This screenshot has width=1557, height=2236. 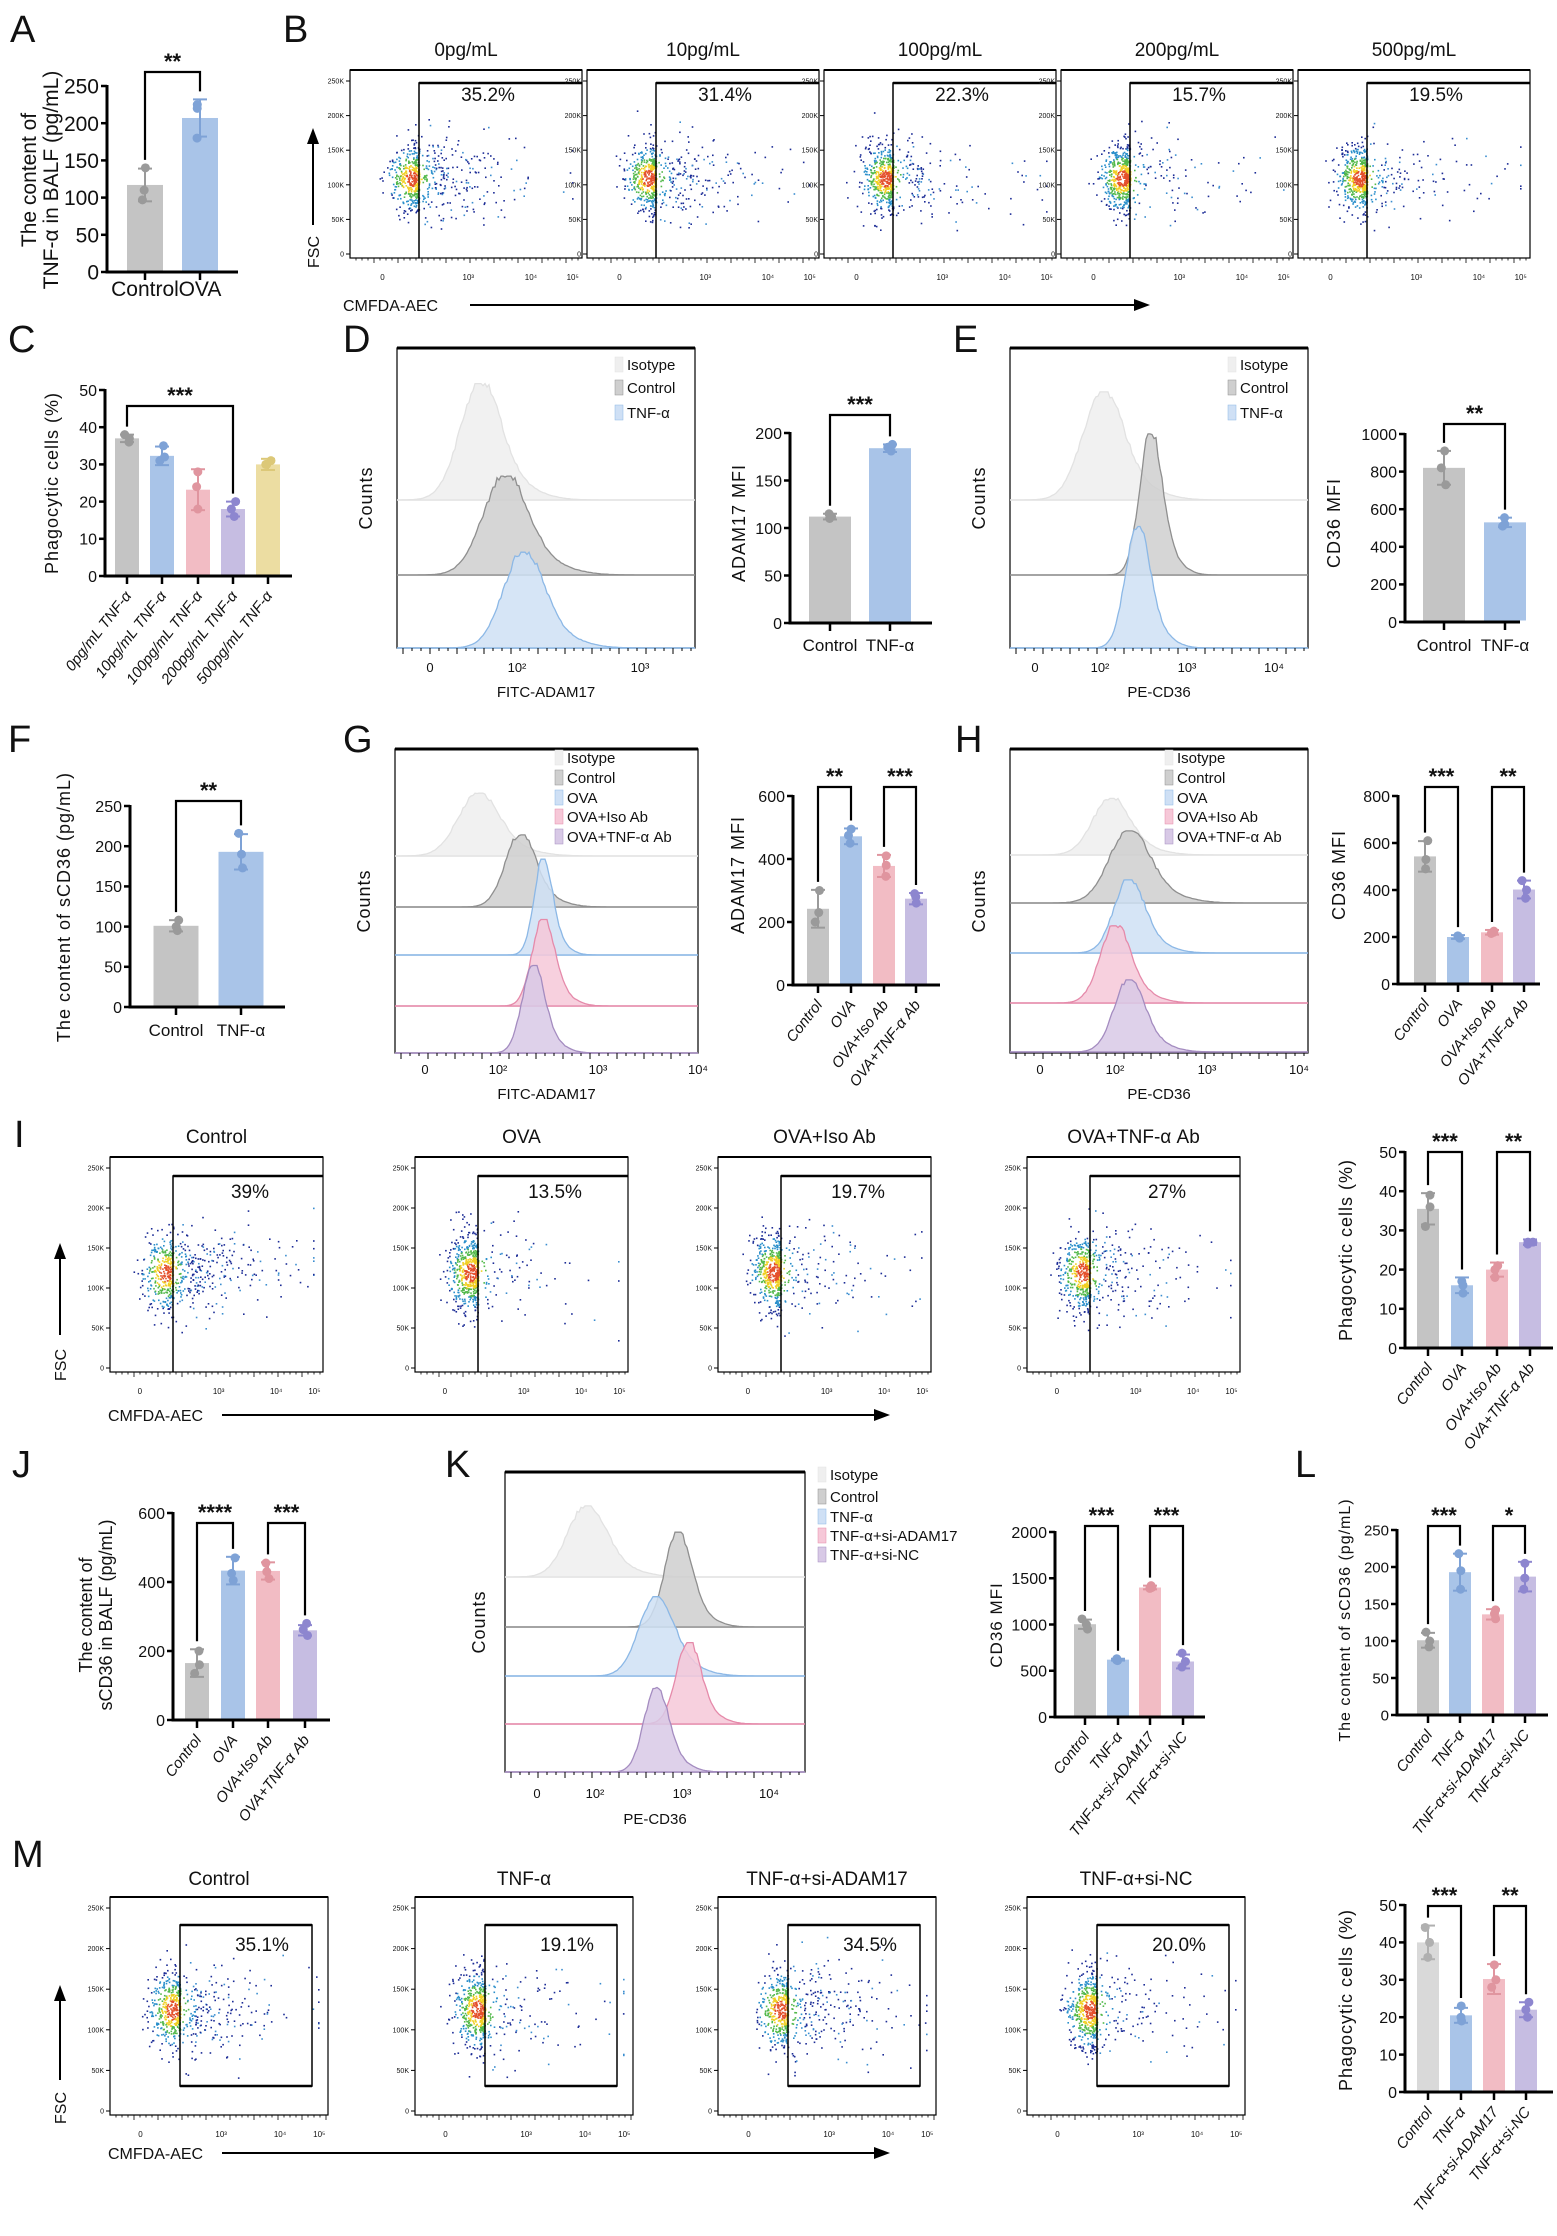 What do you see at coordinates (1423, 177) in the screenshot?
I see `scatter-events` at bounding box center [1423, 177].